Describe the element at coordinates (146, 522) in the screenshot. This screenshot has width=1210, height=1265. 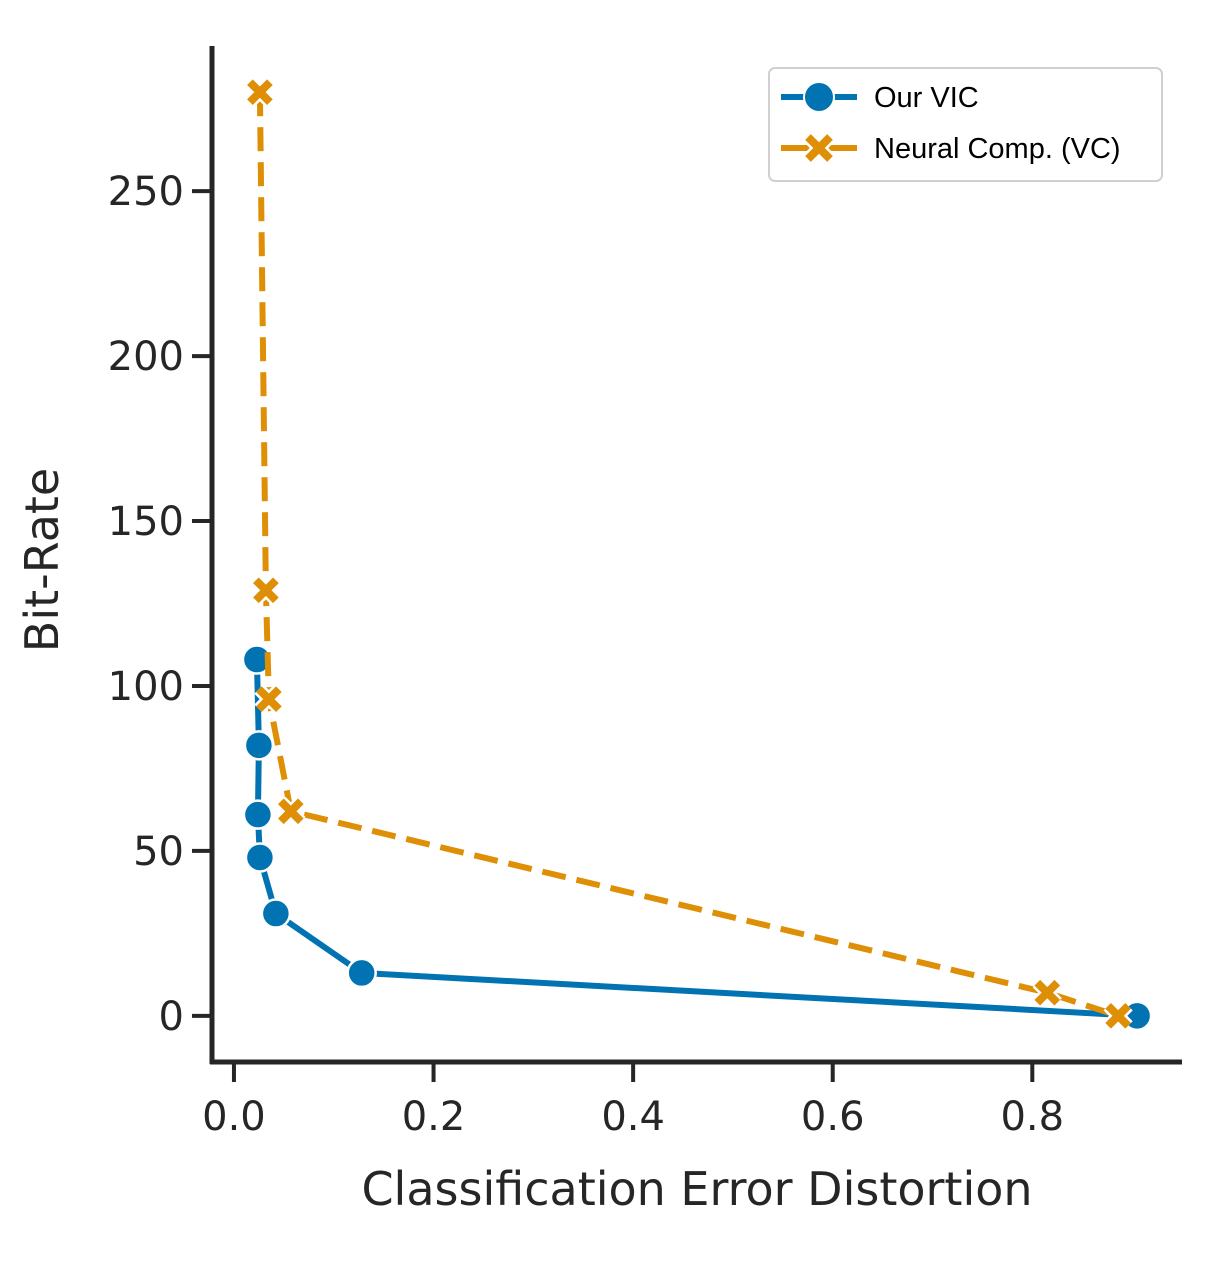
I see `y-tick-label: 150` at that location.